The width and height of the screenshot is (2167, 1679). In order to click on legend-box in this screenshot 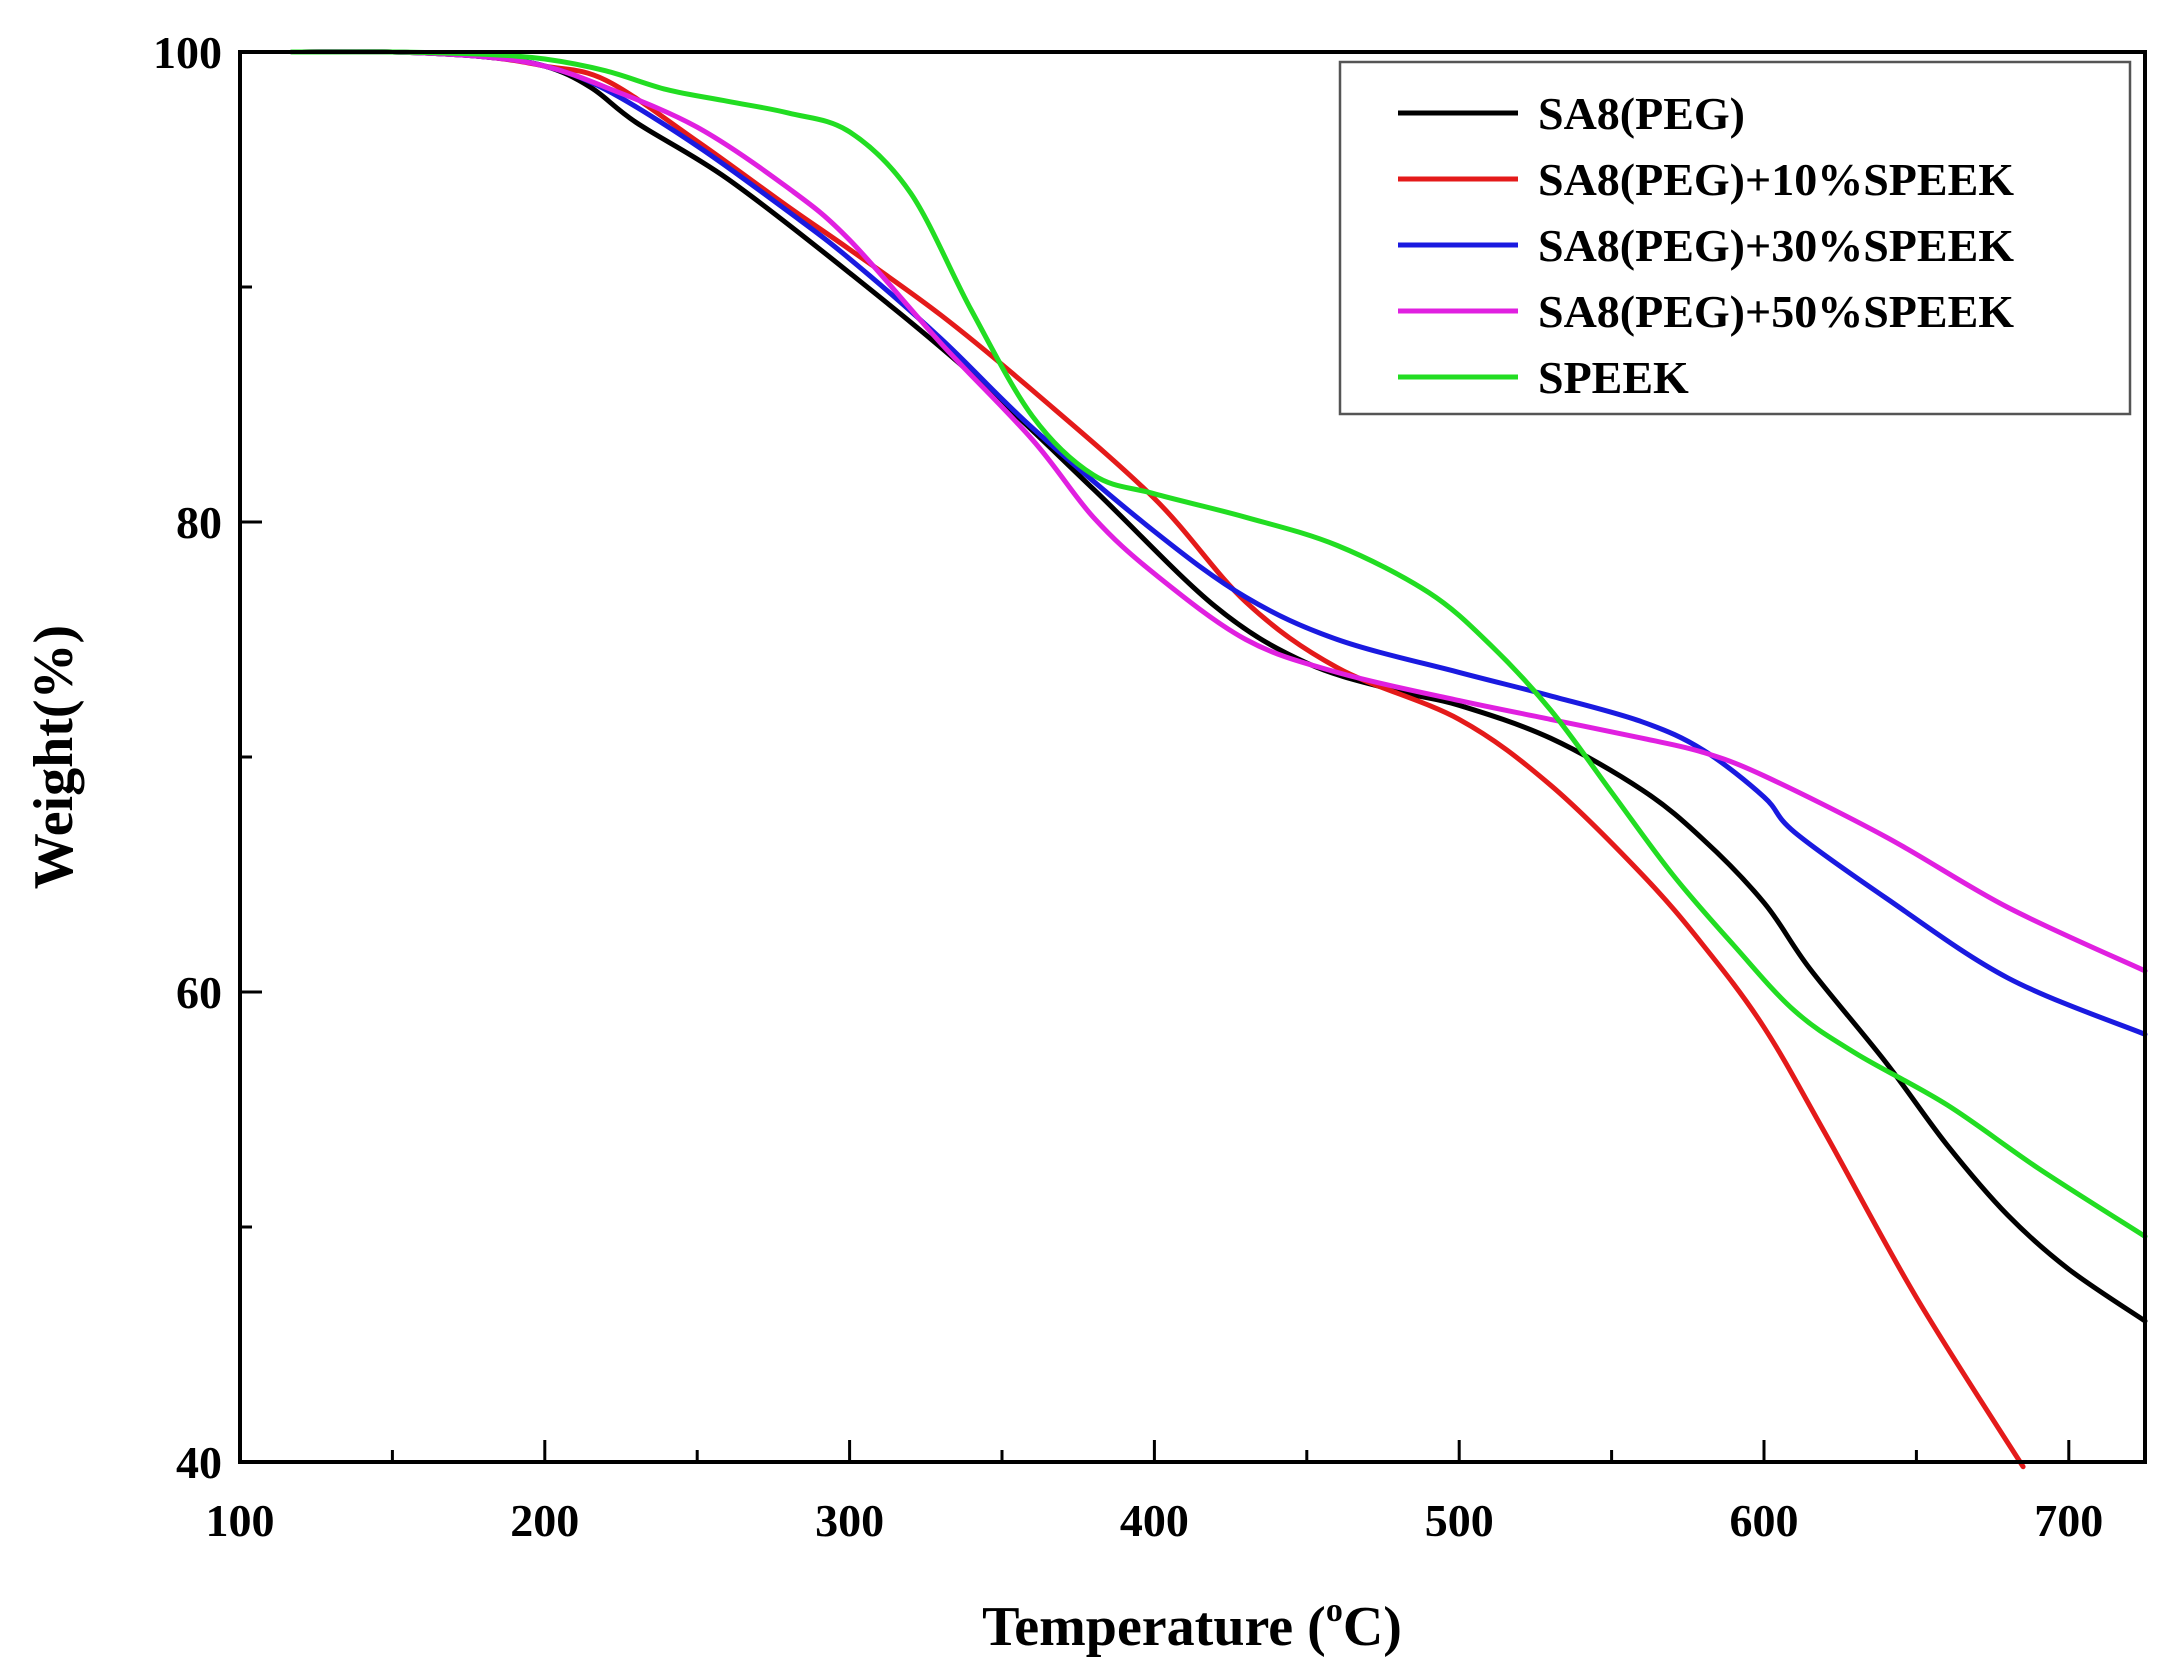, I will do `click(1735, 238)`.